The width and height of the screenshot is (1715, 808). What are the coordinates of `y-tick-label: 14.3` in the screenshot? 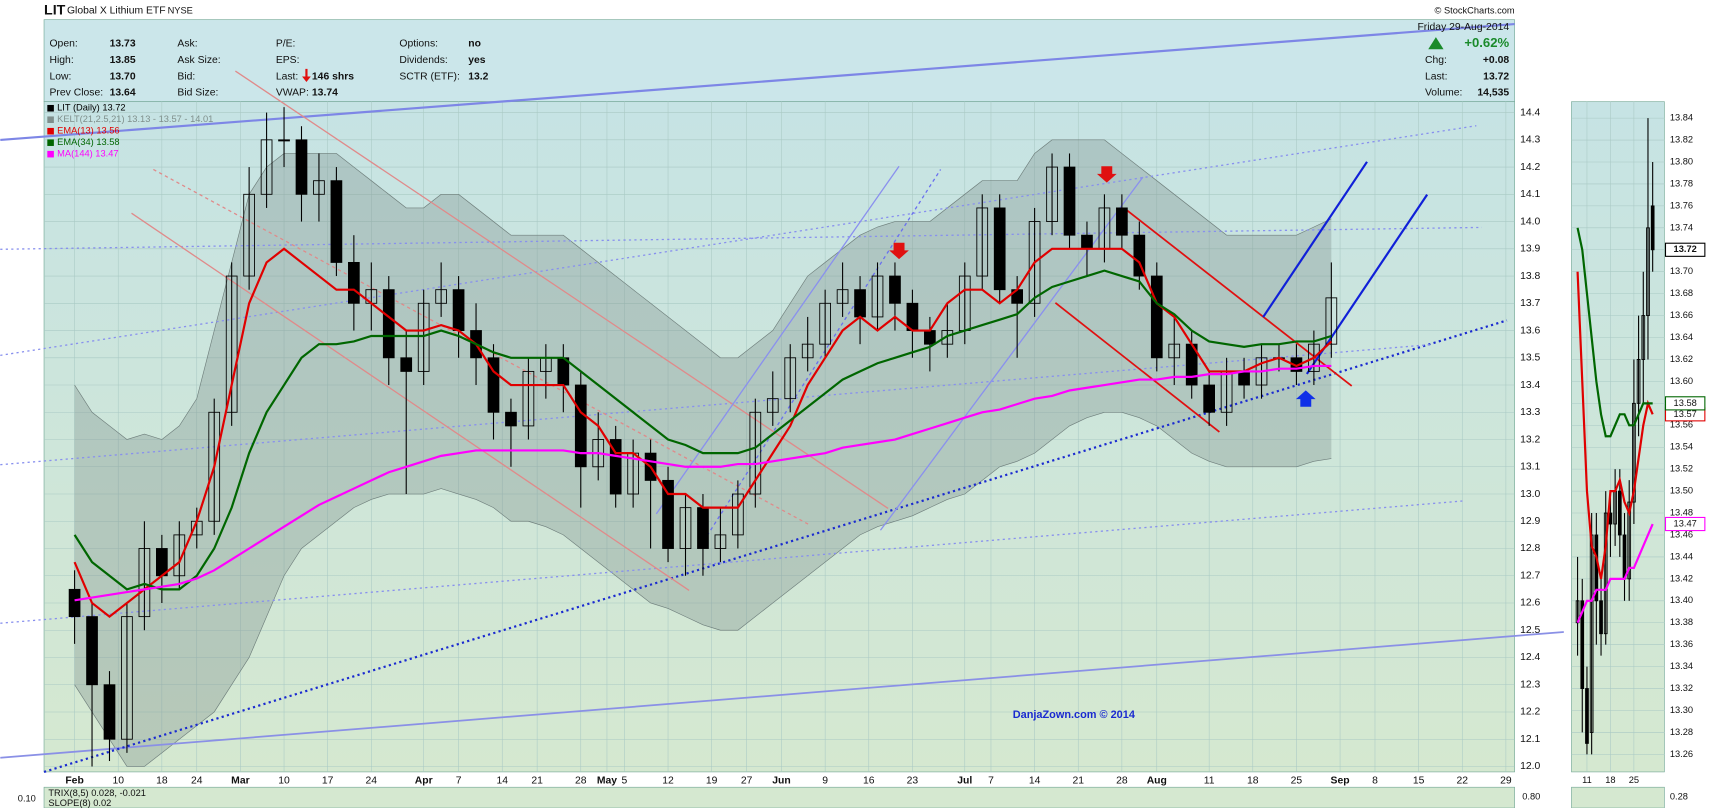 It's located at (1530, 140).